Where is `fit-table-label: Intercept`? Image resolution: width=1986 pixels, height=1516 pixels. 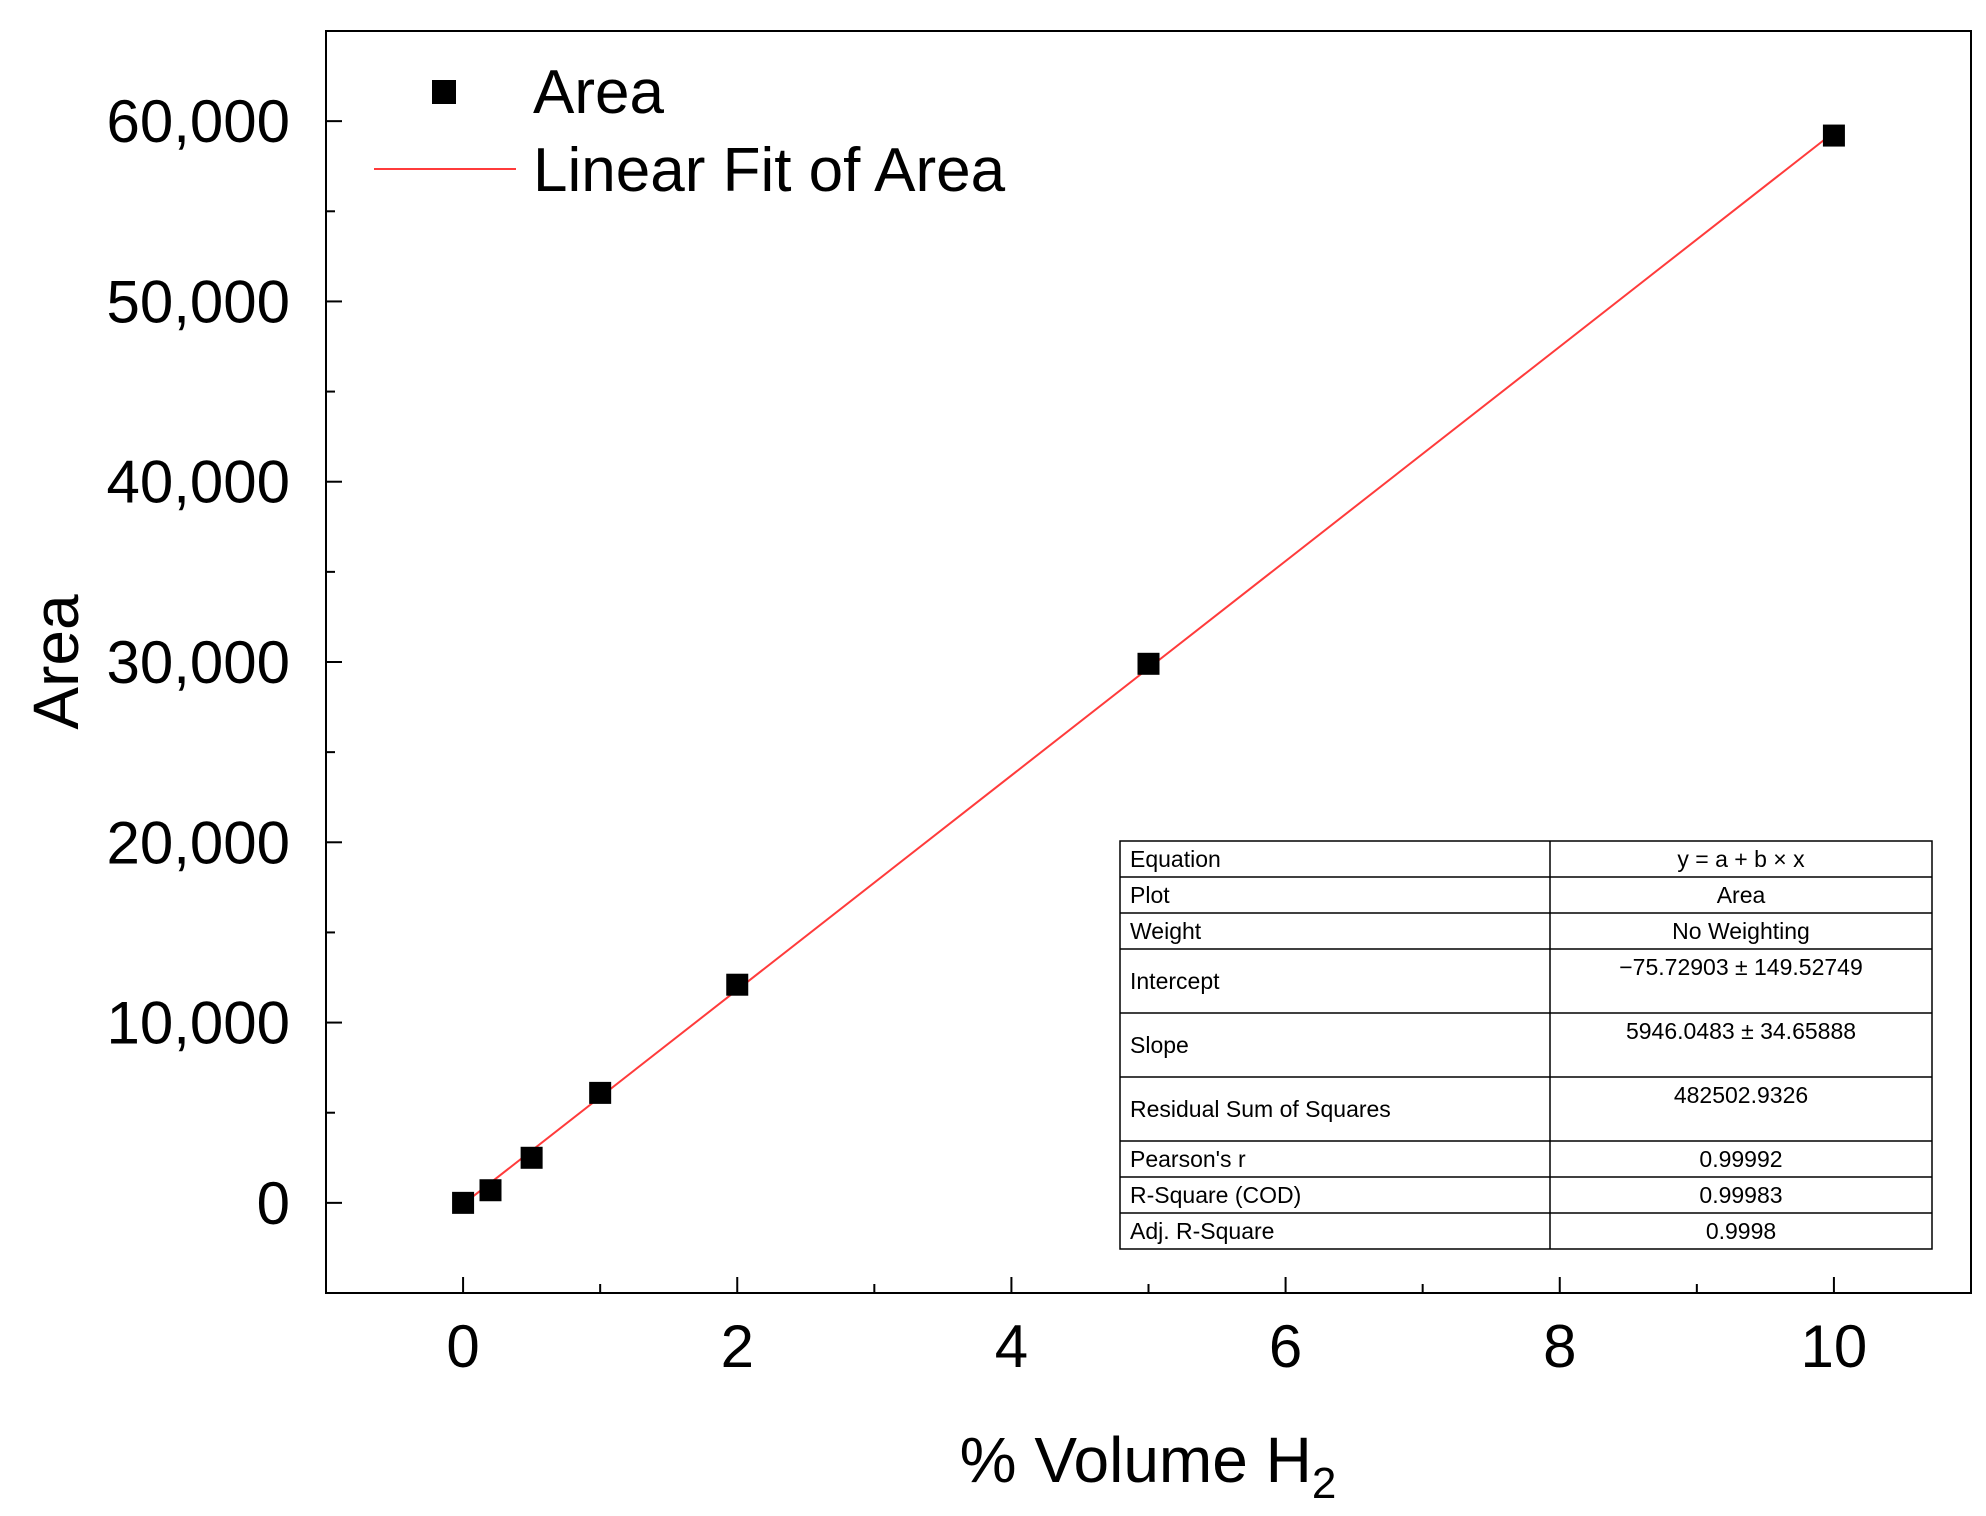
fit-table-label: Intercept is located at coordinates (1175, 981).